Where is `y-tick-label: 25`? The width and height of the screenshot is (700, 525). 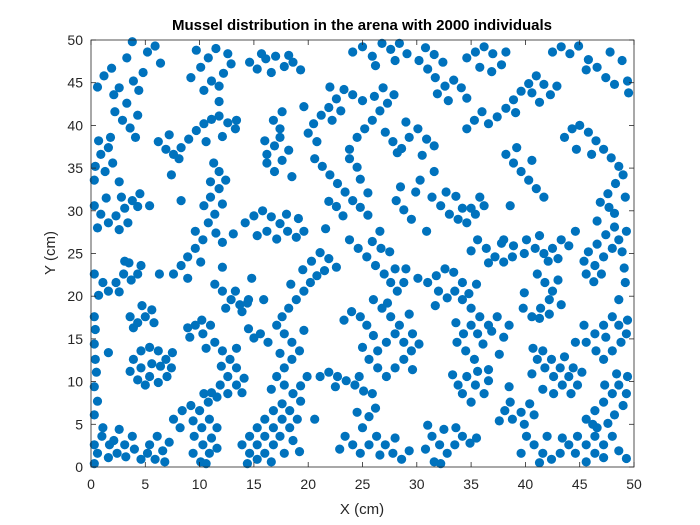 y-tick-label: 25 is located at coordinates (75, 254).